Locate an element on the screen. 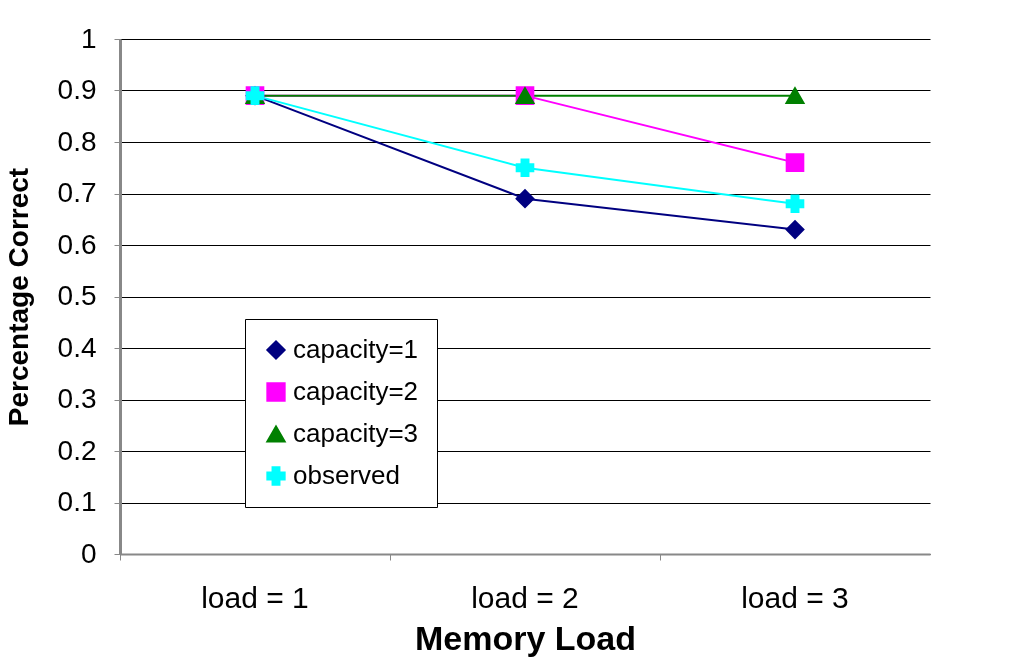 Image resolution: width=1026 pixels, height=669 pixels. y-tick-label: 0.2 is located at coordinates (77, 450).